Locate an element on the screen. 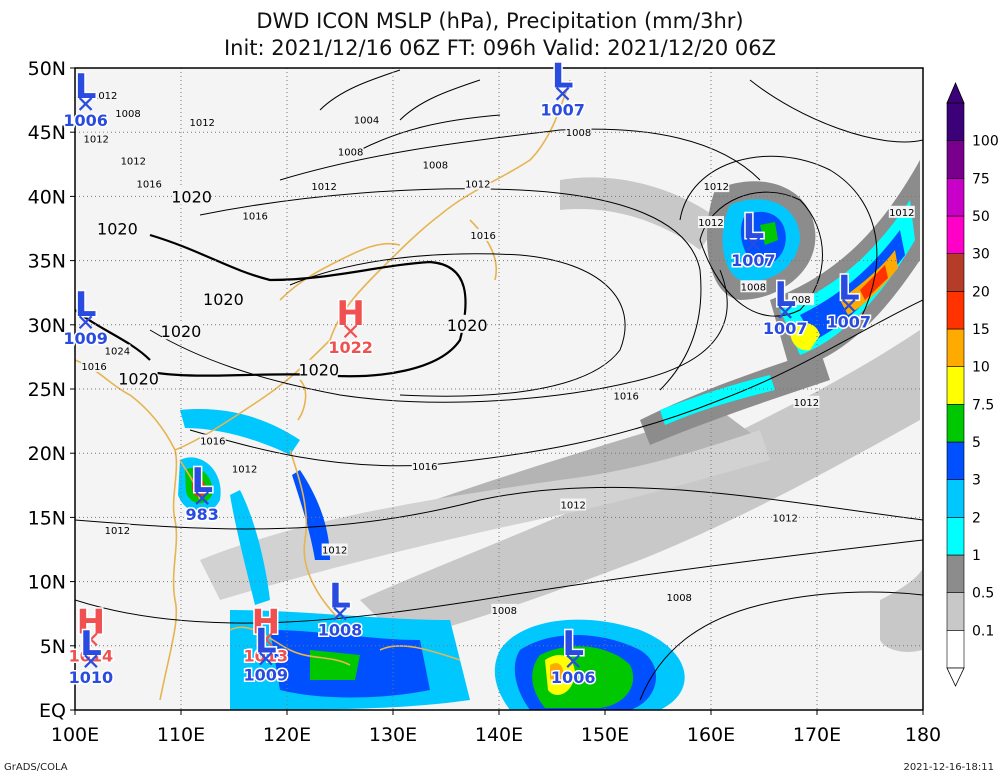  pressure-value: 1010 is located at coordinates (91, 677).